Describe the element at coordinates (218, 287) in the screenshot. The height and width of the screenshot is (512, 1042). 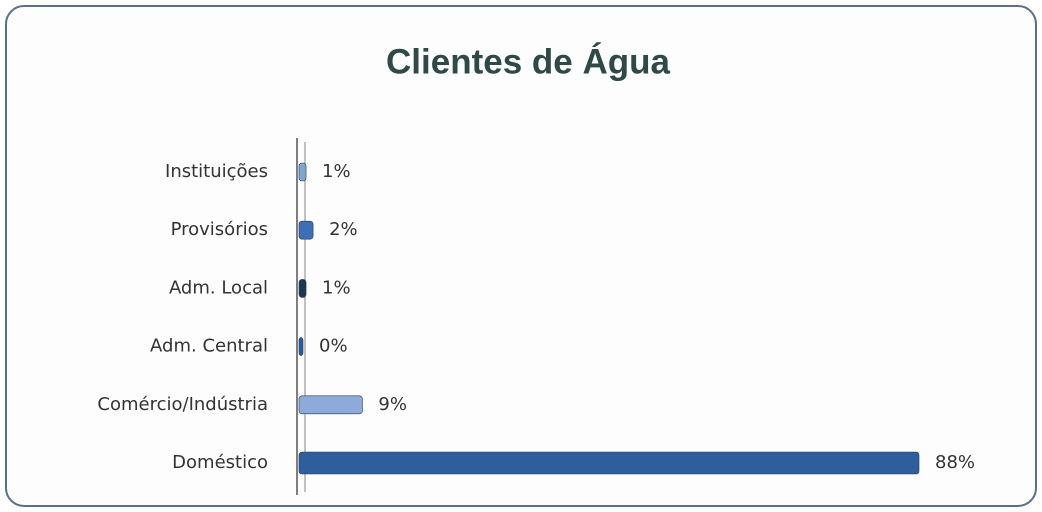
I see `y-tick-label: Adm. Local` at that location.